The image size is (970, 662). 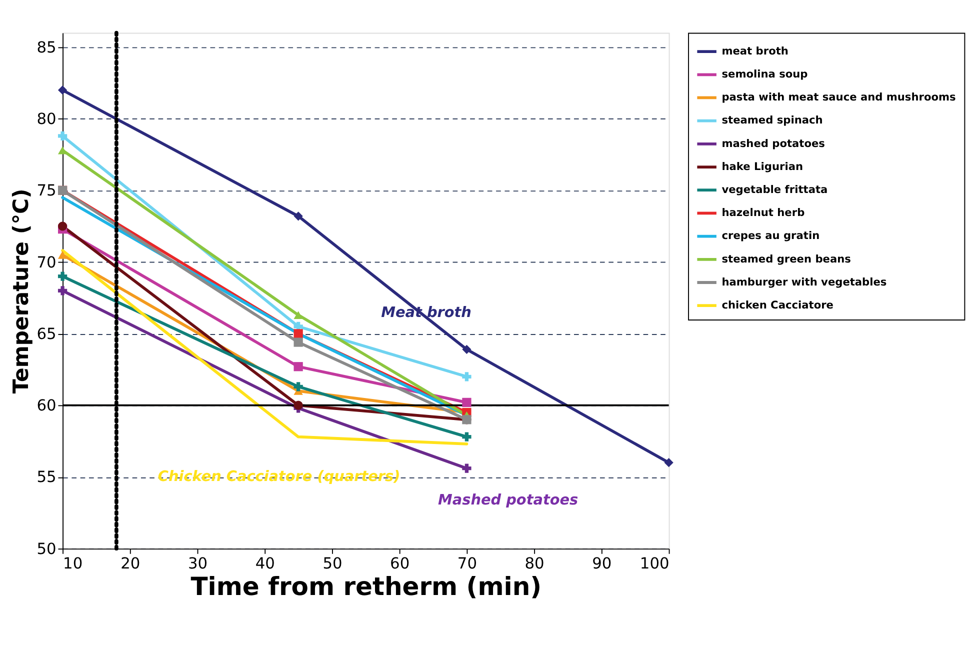 I want to click on legend-label: mashed potatoes, so click(x=773, y=144).